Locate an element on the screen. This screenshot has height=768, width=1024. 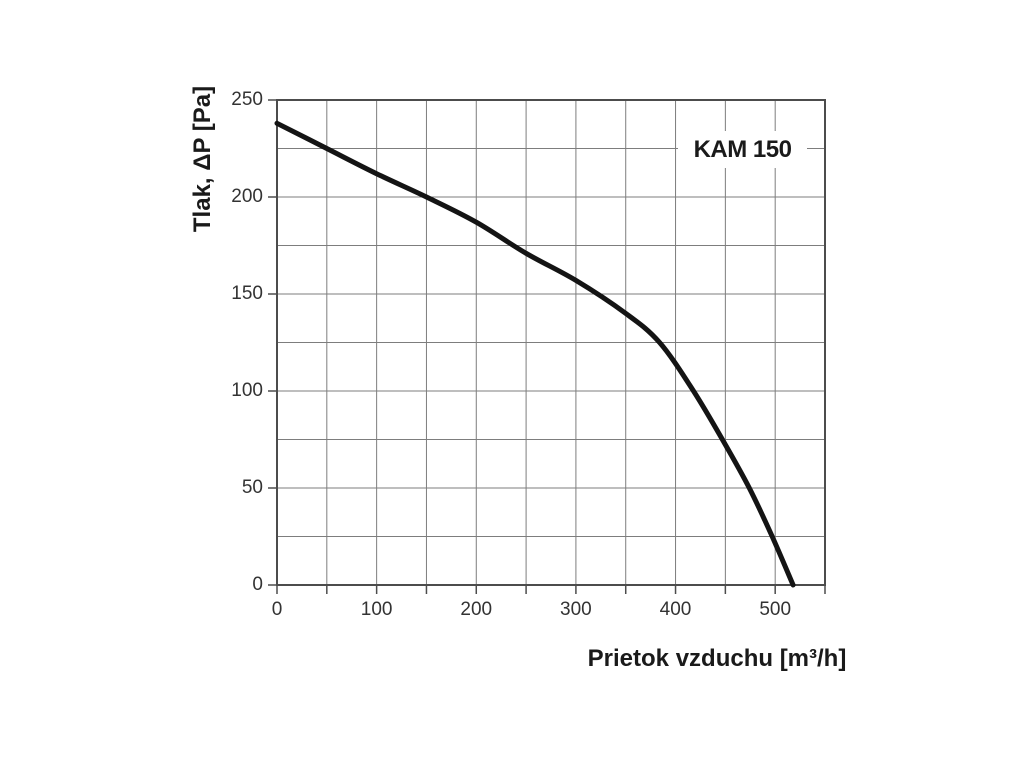
x-tick-label: 300 is located at coordinates (576, 609).